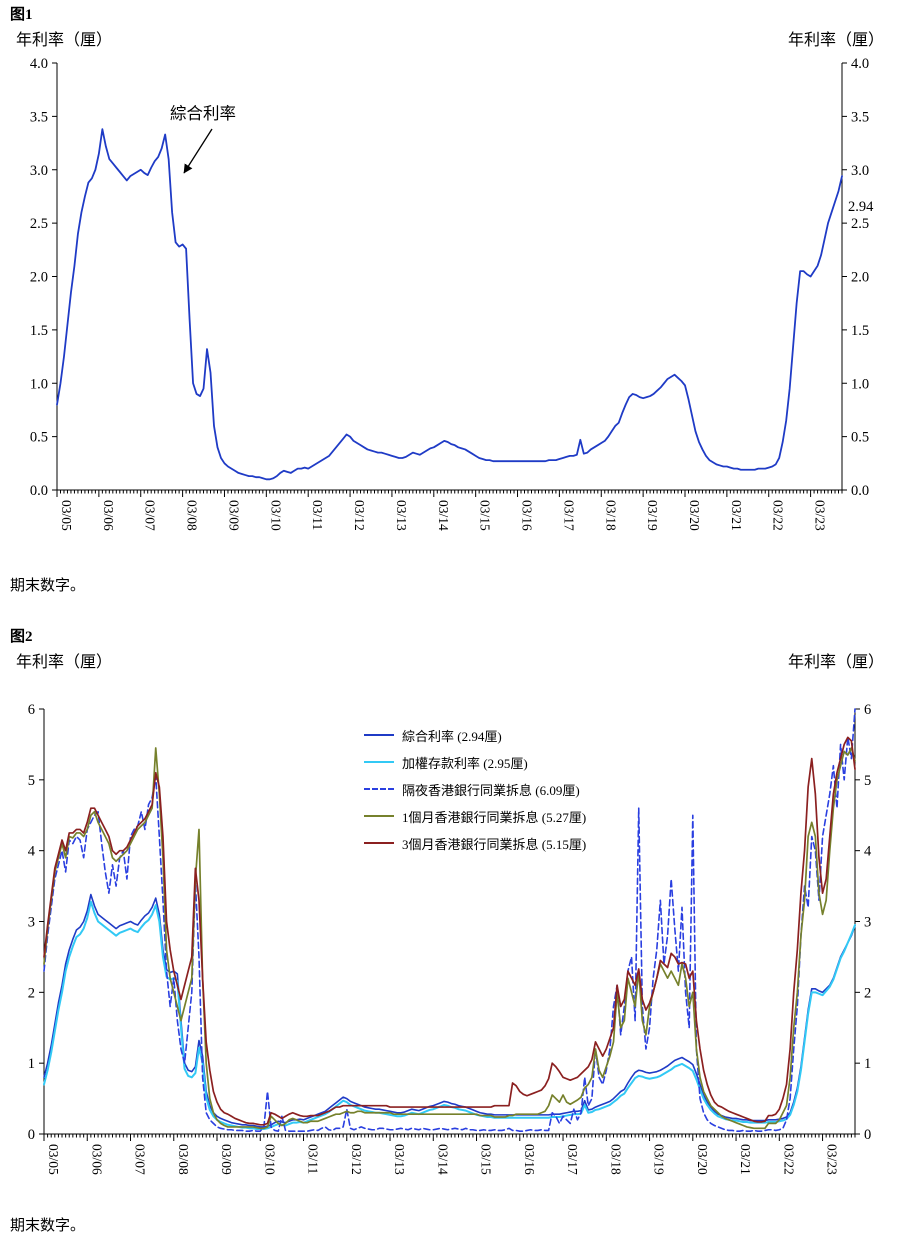  I want to click on figure2-axis-titles: 年利率（厘） 年利率（厘）, so click(449, 664).